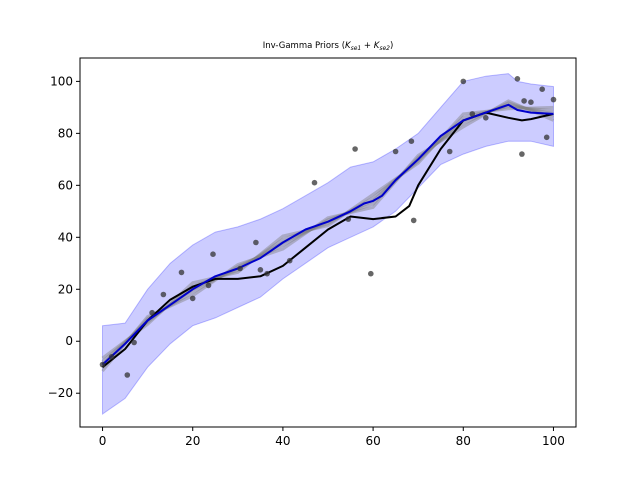  What do you see at coordinates (103, 441) in the screenshot?
I see `x-tick-label: 0` at bounding box center [103, 441].